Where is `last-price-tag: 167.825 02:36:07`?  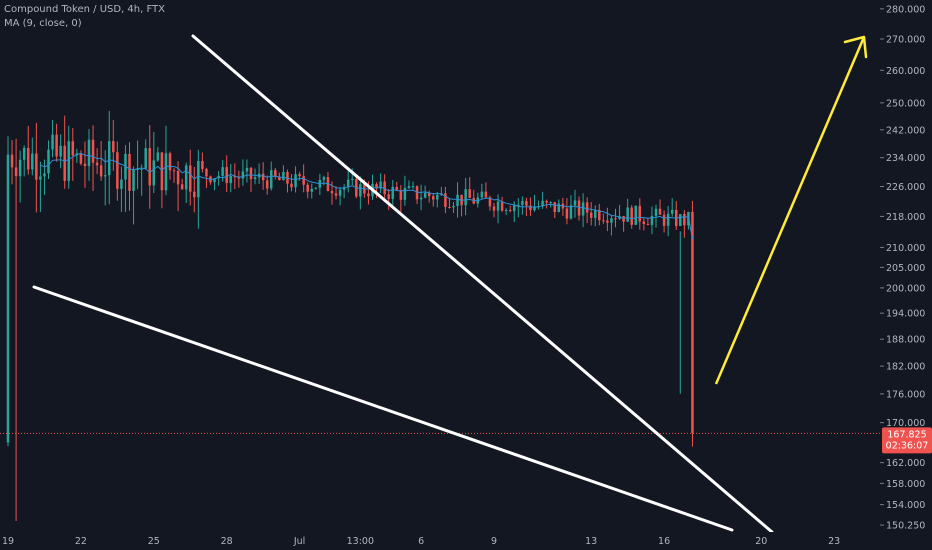
last-price-tag: 167.825 02:36:07 is located at coordinates (907, 440).